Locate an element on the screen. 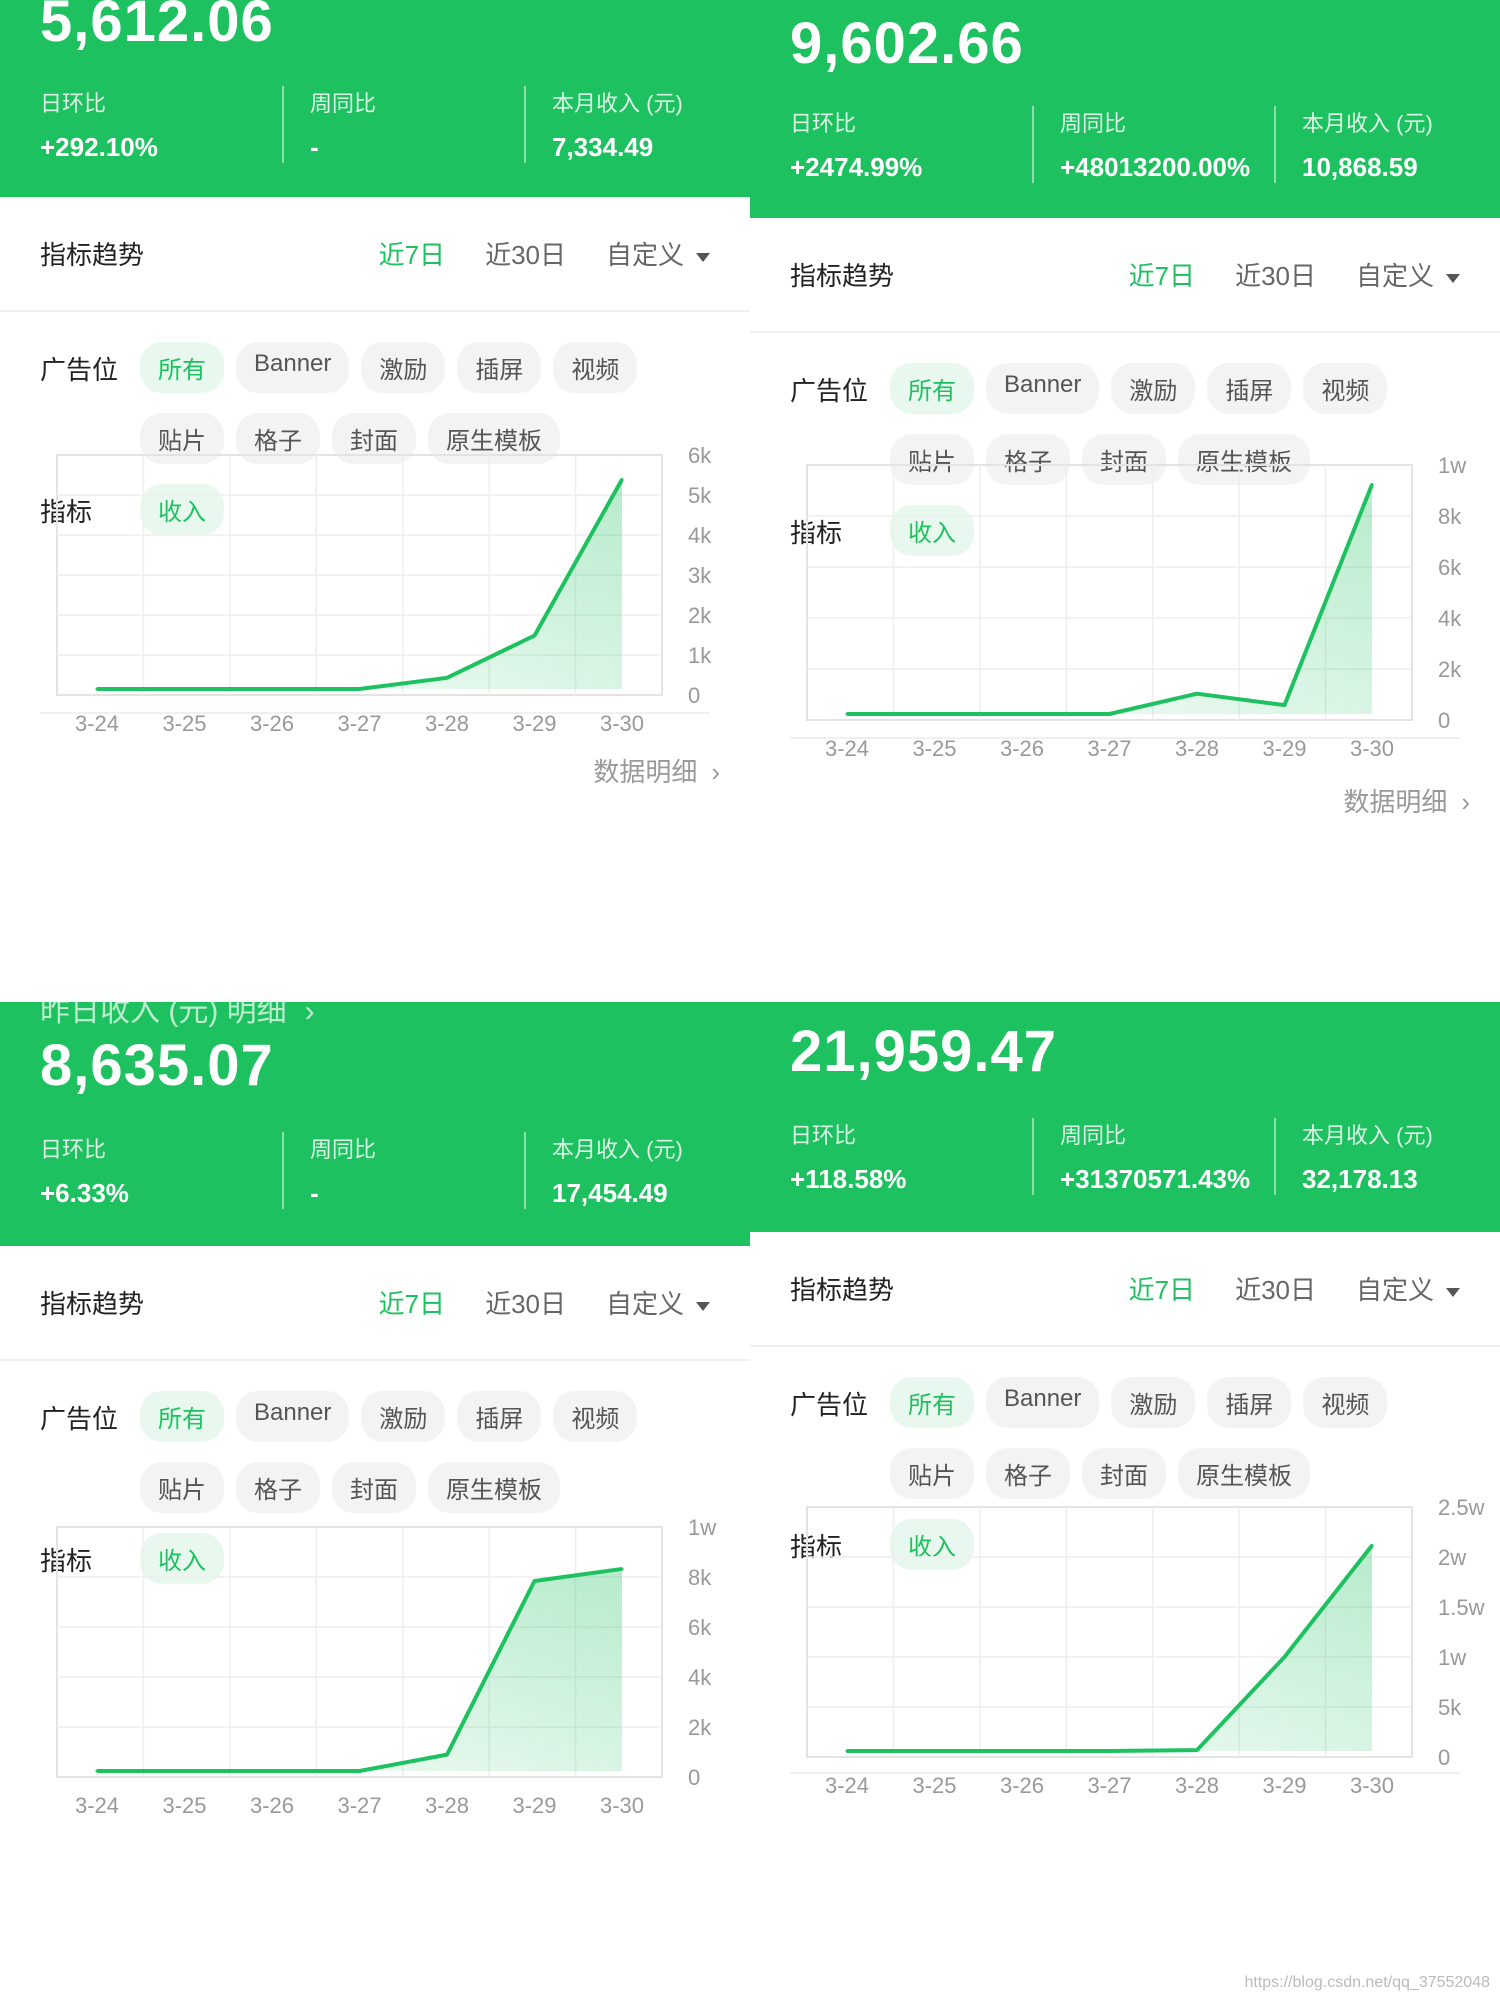  month-revenue-stat: 本月收入 (元) 7,334.49 is located at coordinates (622, 124).